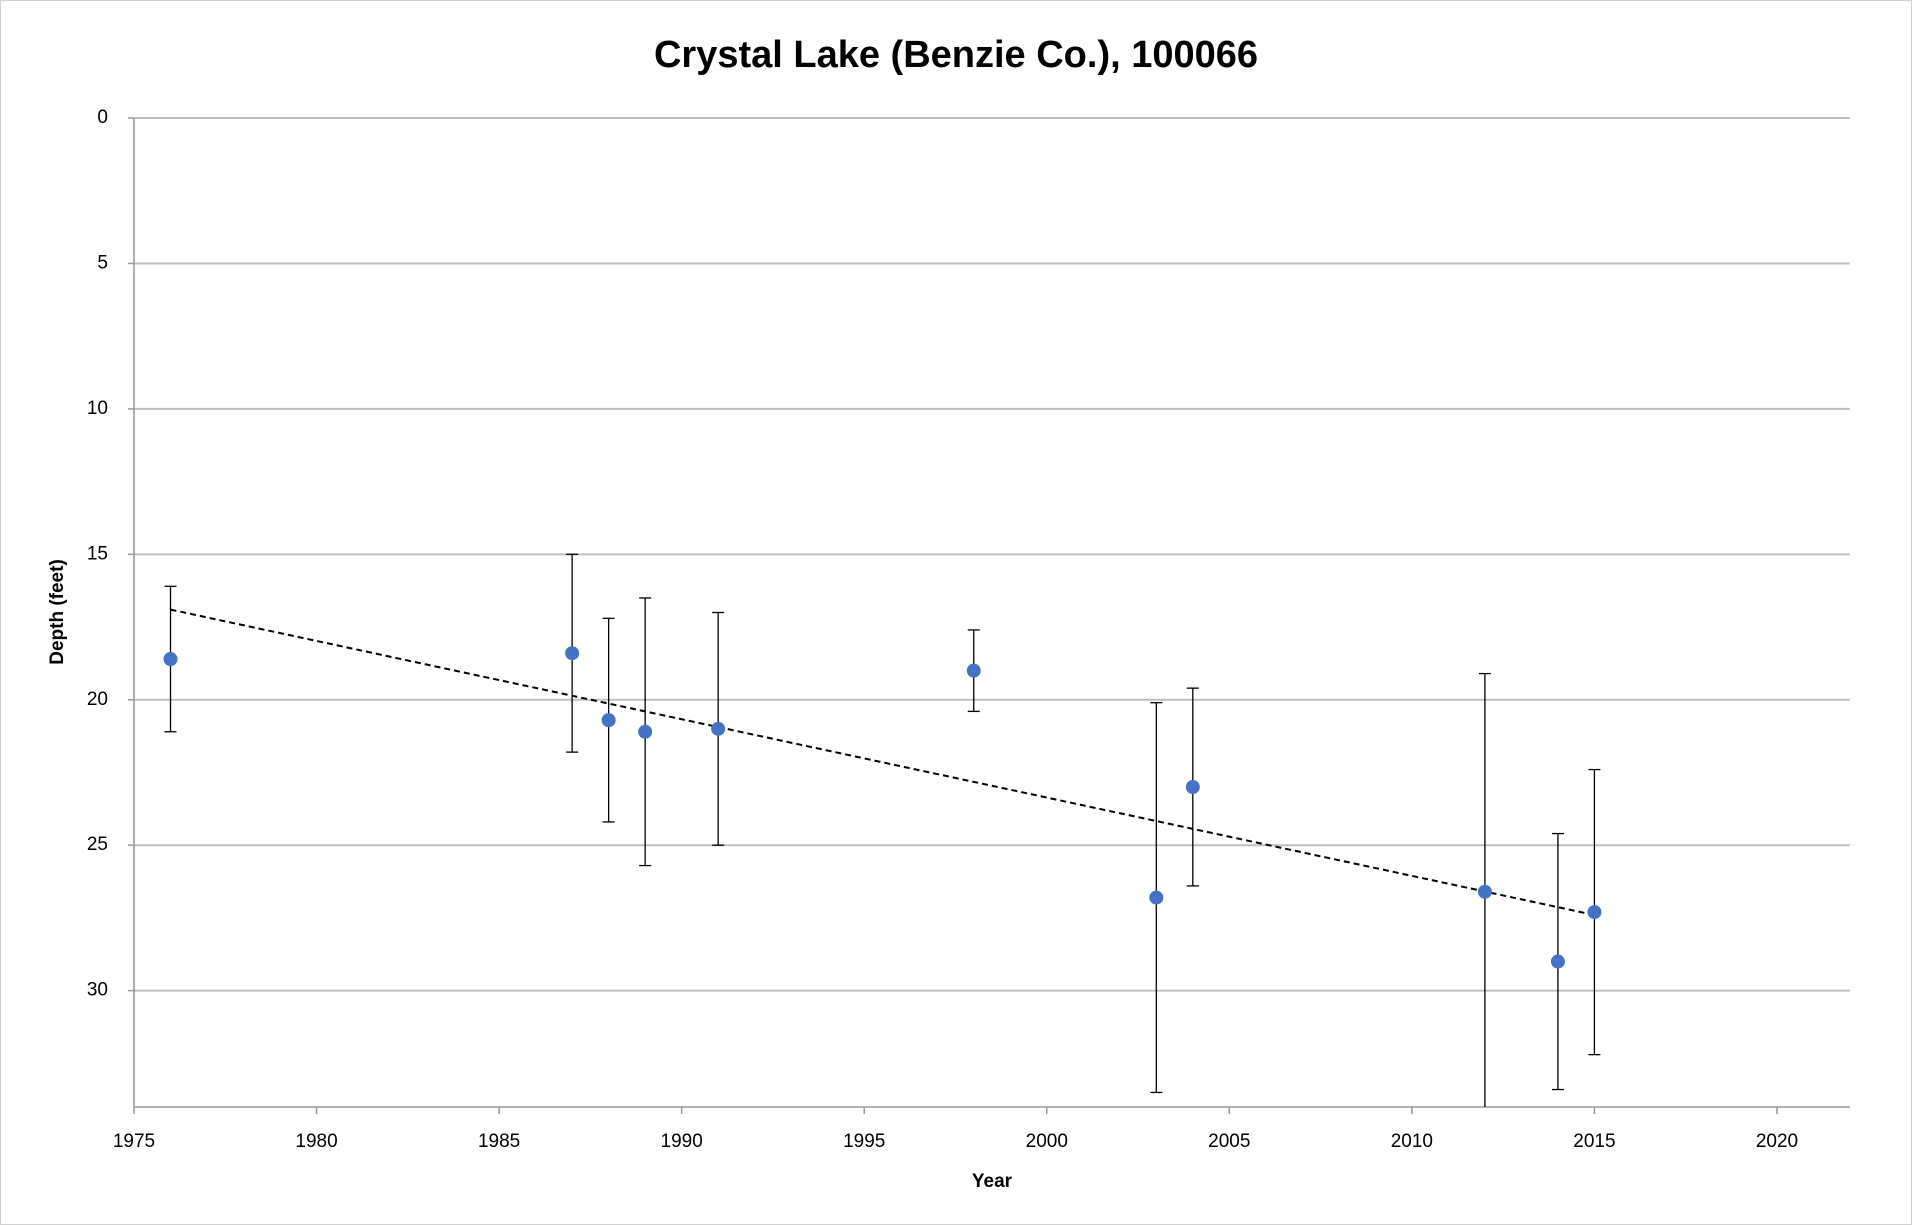 This screenshot has height=1225, width=1912. Describe the element at coordinates (316, 1141) in the screenshot. I see `x-tick-label: 1980` at that location.